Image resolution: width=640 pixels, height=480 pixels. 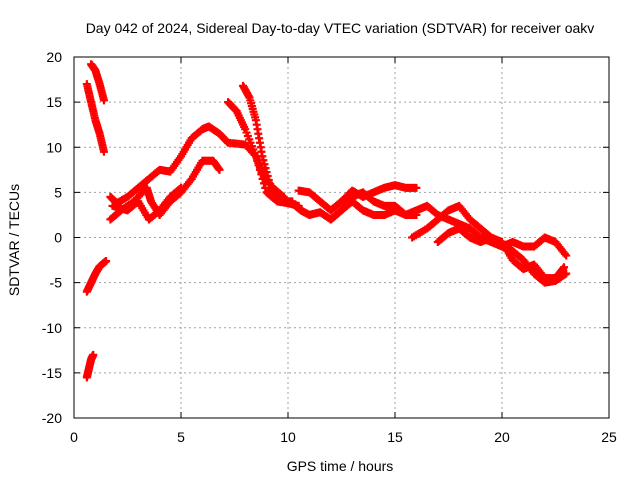 I want to click on x-tick-label: 0, so click(x=74, y=437).